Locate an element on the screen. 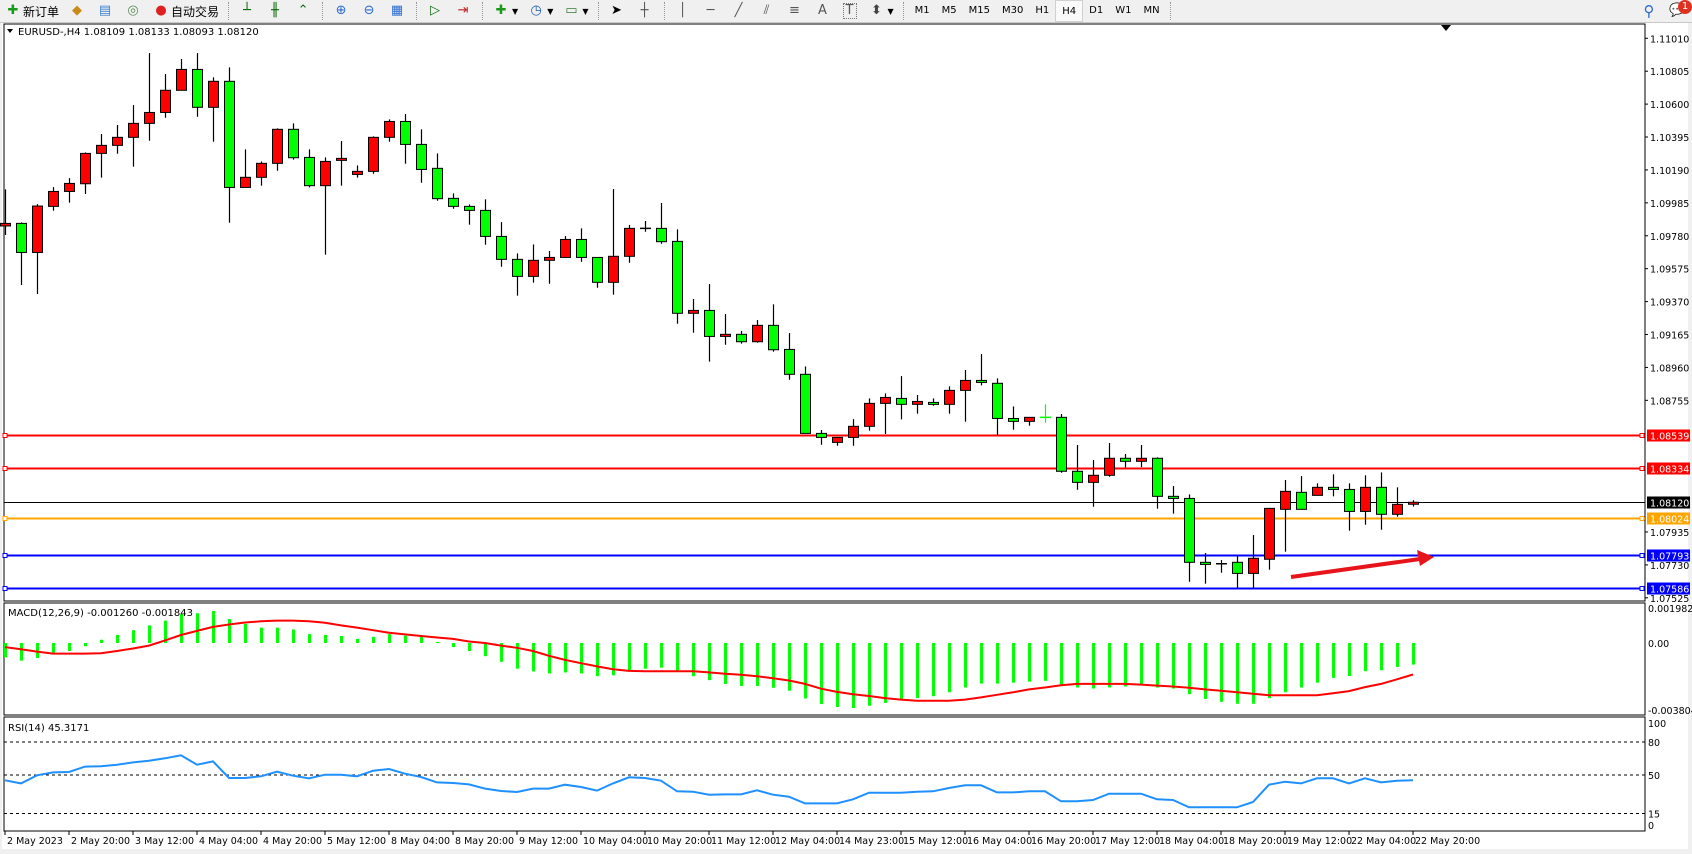 The height and width of the screenshot is (854, 1692). price-axis-label: 1.09780 is located at coordinates (1669, 237).